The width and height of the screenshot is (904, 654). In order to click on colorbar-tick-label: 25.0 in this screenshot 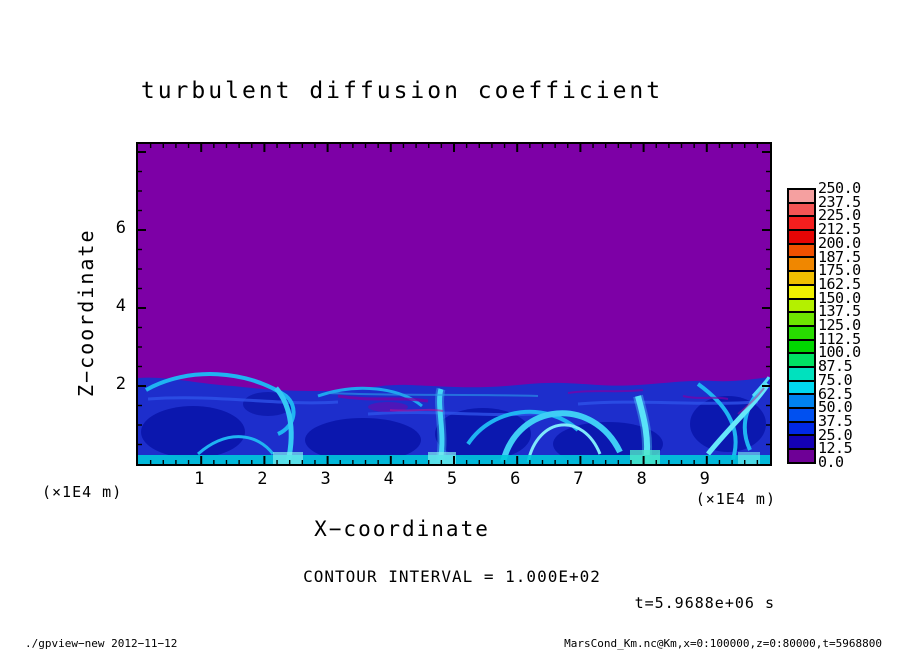, I will do `click(835, 434)`.